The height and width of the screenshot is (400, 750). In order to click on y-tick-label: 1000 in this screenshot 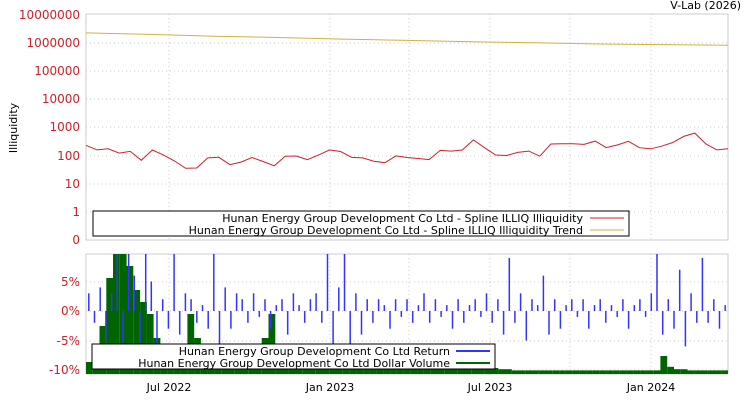, I will do `click(64, 127)`.